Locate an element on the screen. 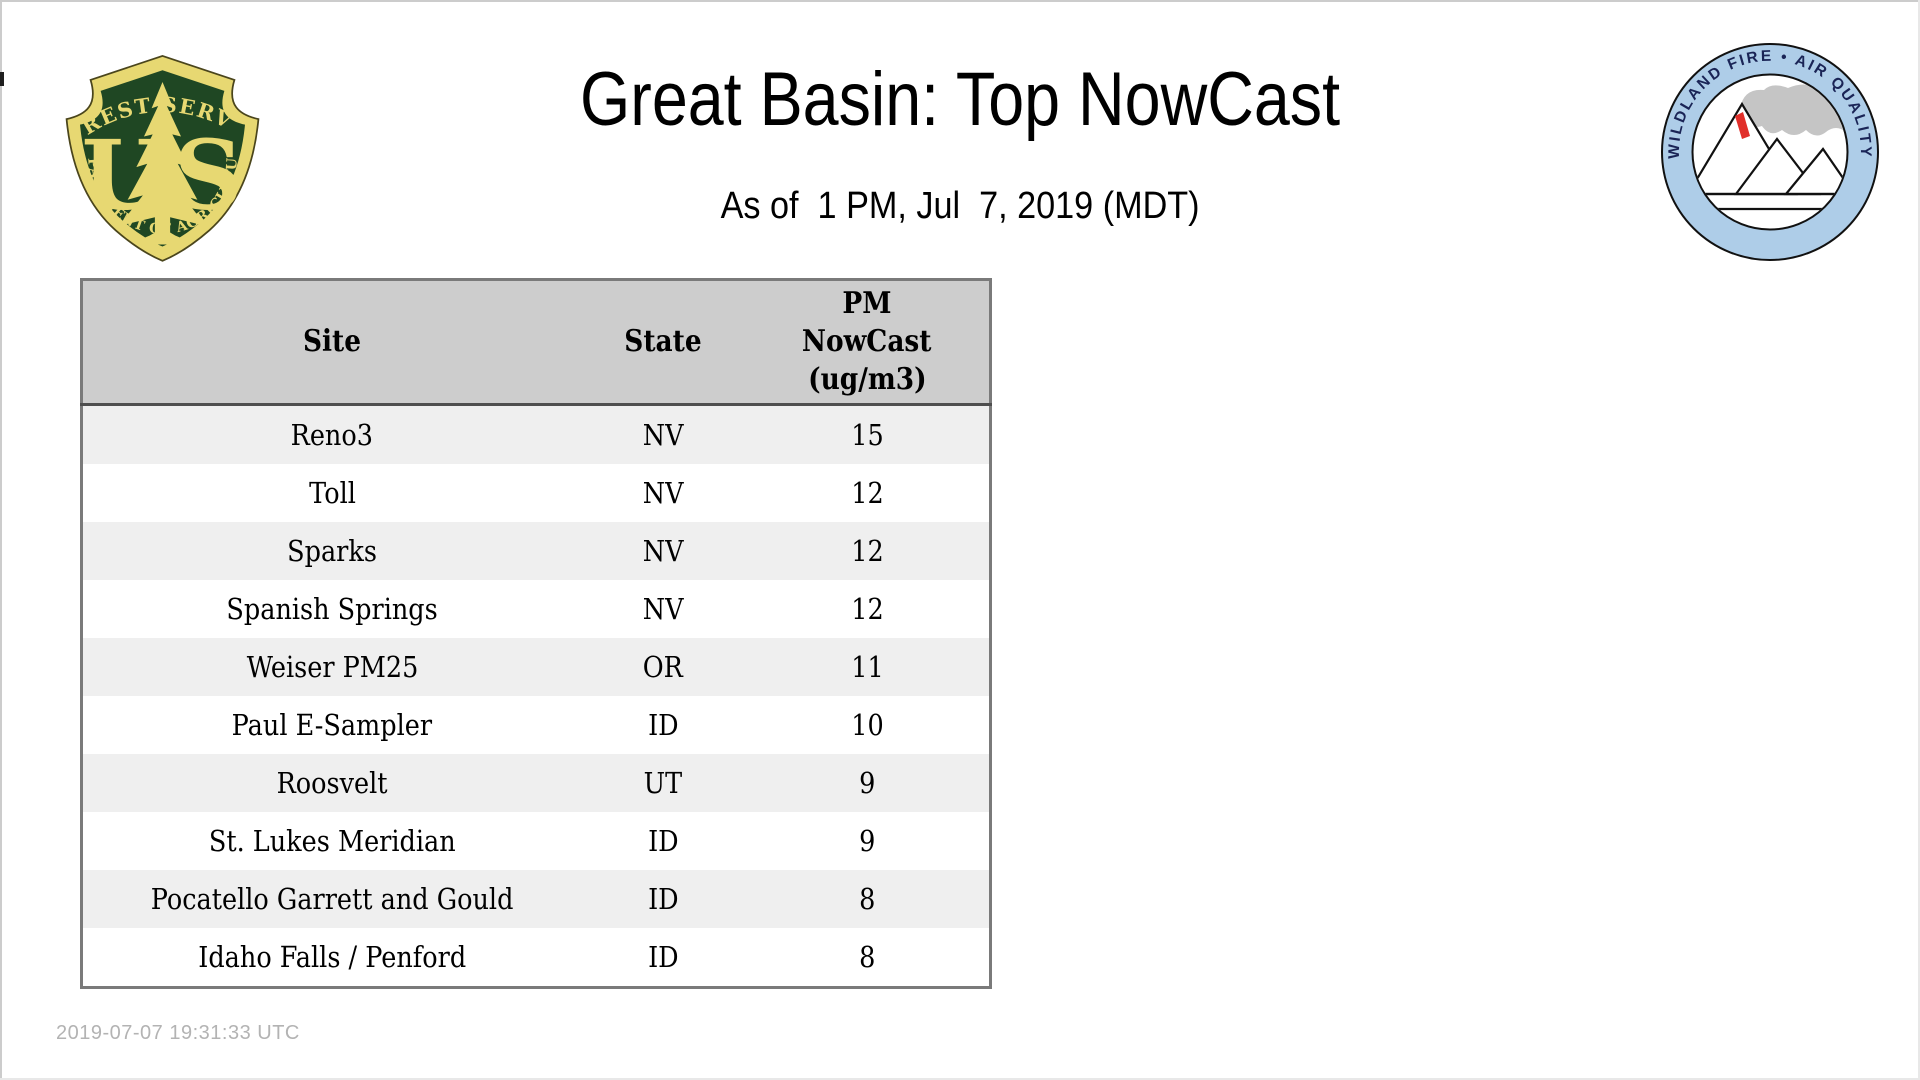 The width and height of the screenshot is (1920, 1080). pm-cell: 15 is located at coordinates (867, 435).